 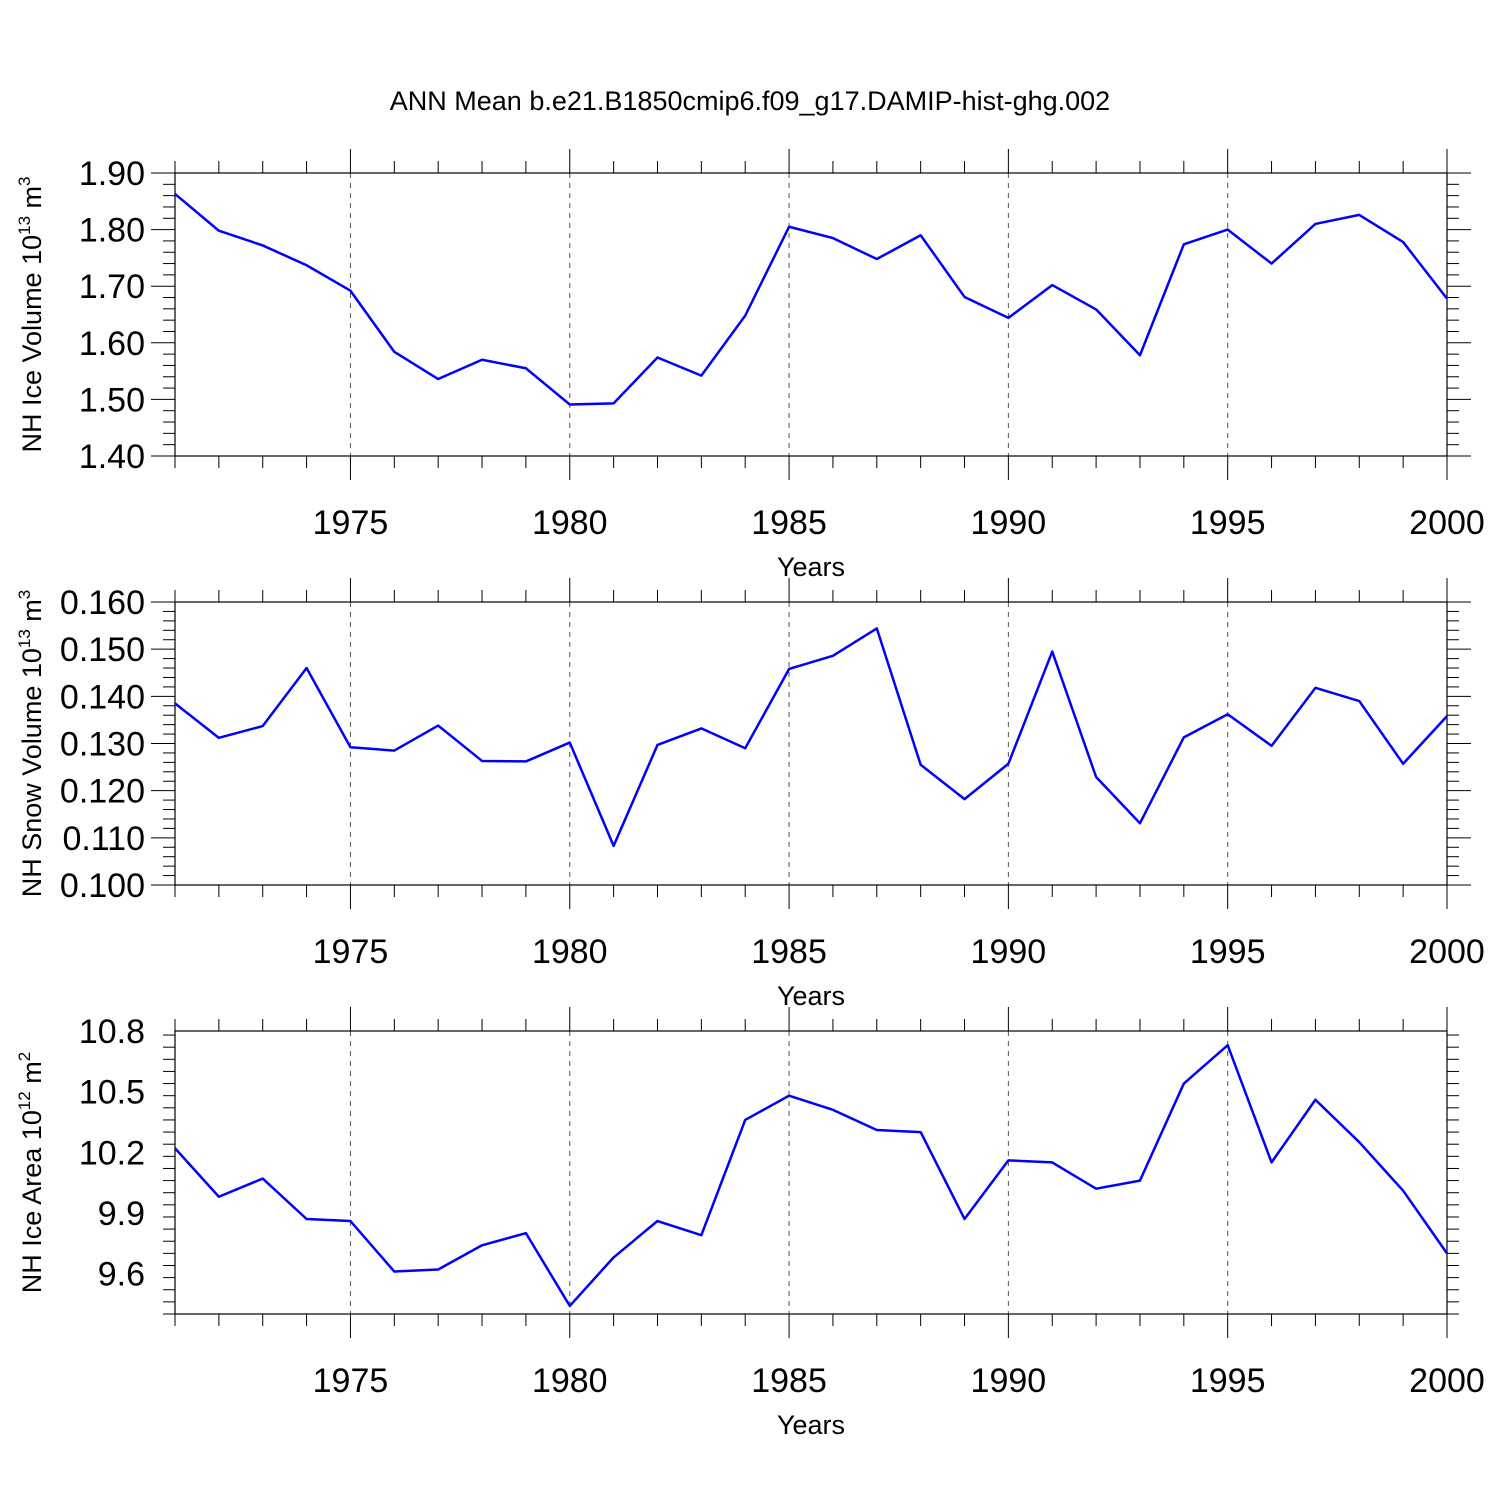 I want to click on y-tick-label: 0.160, so click(x=102, y=603).